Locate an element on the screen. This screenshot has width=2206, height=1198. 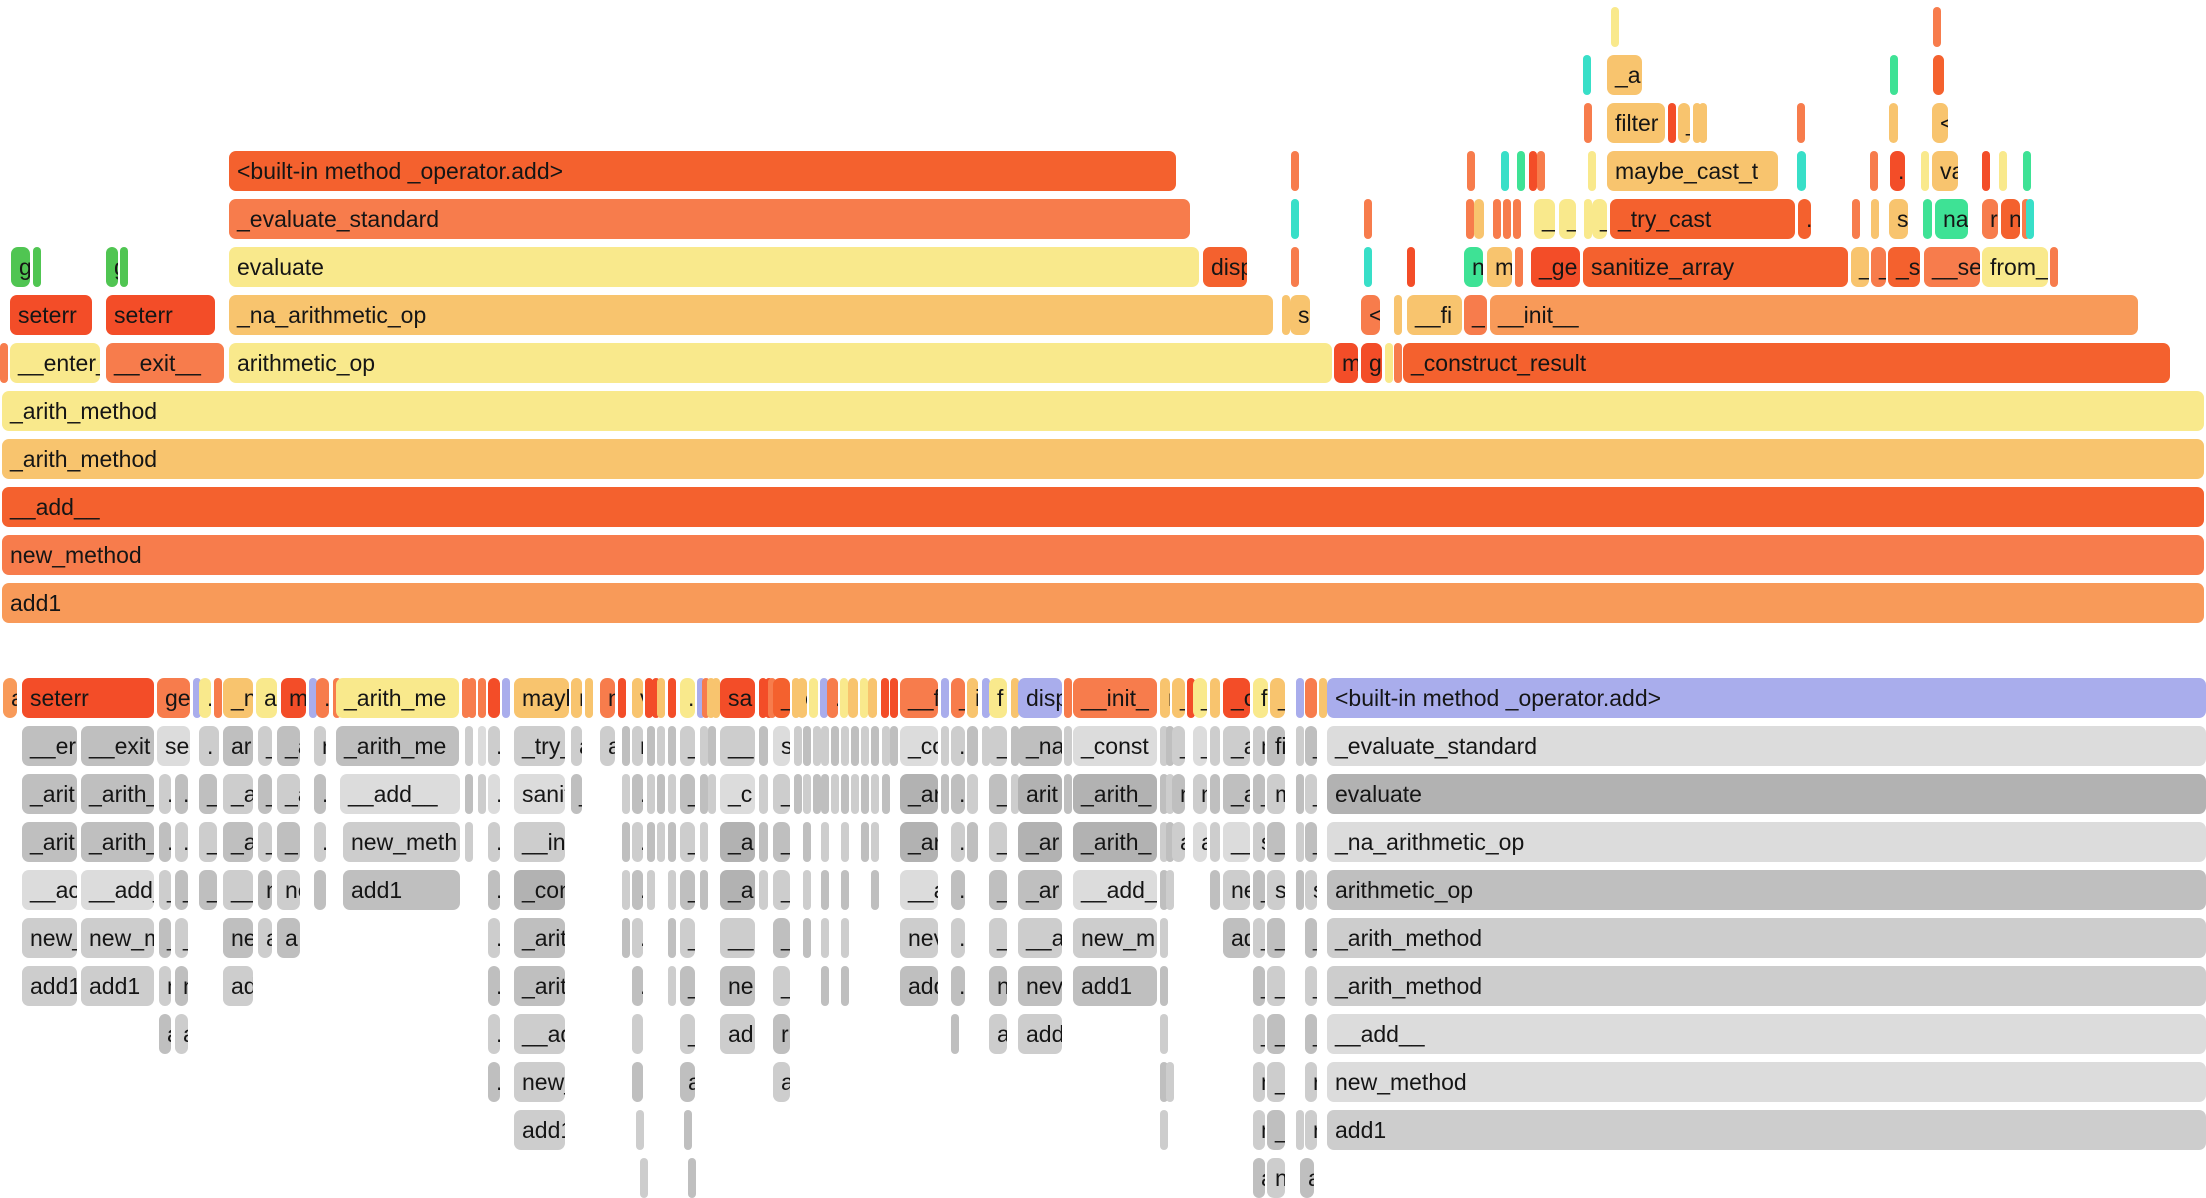
flame-frame-f: f is located at coordinates (998, 698).